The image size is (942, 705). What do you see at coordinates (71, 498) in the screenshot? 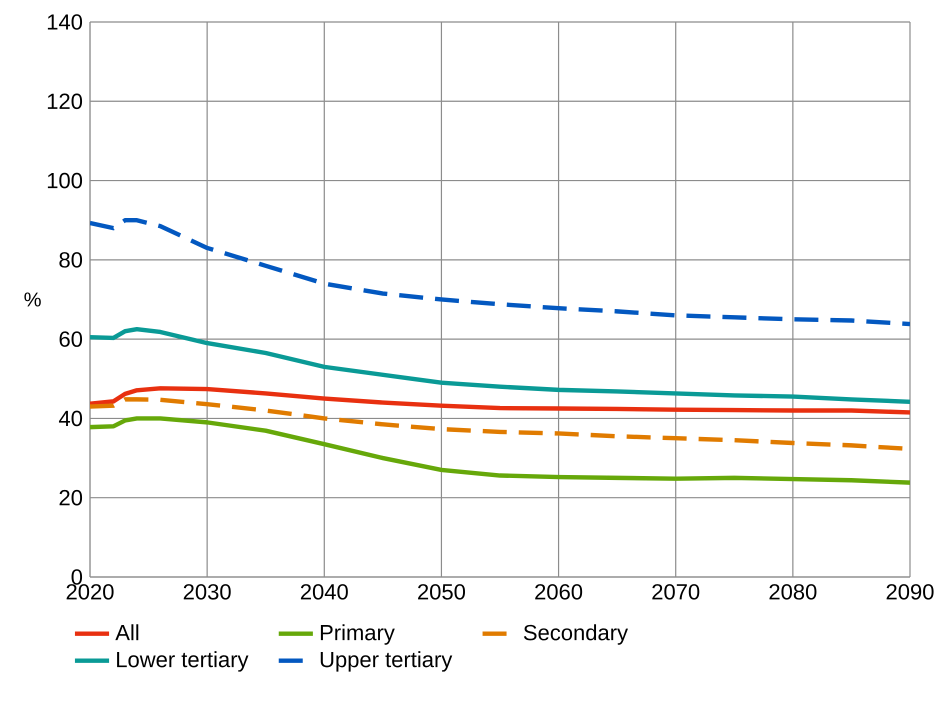
I see `y-tick-label: 20` at bounding box center [71, 498].